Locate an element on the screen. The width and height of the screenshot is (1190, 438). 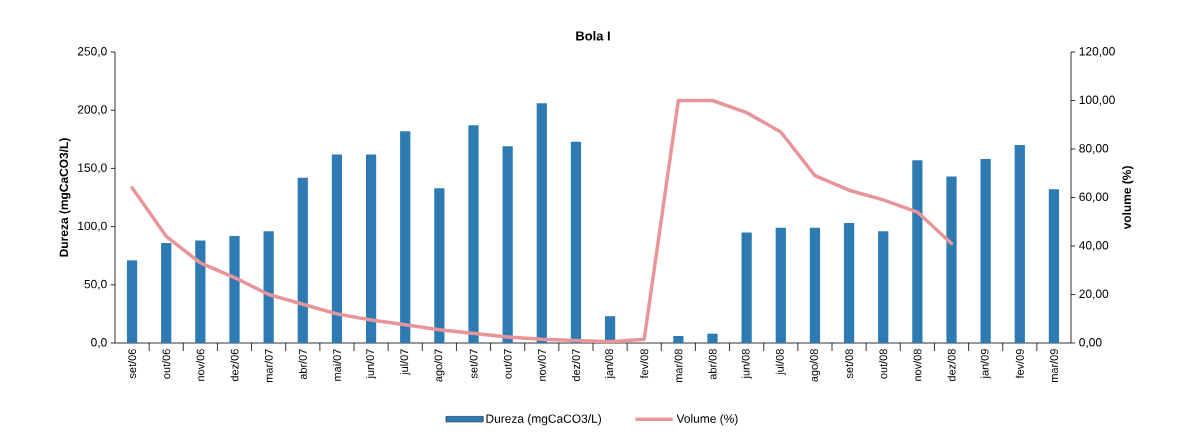
x-tick-label: set/08 is located at coordinates (849, 364).